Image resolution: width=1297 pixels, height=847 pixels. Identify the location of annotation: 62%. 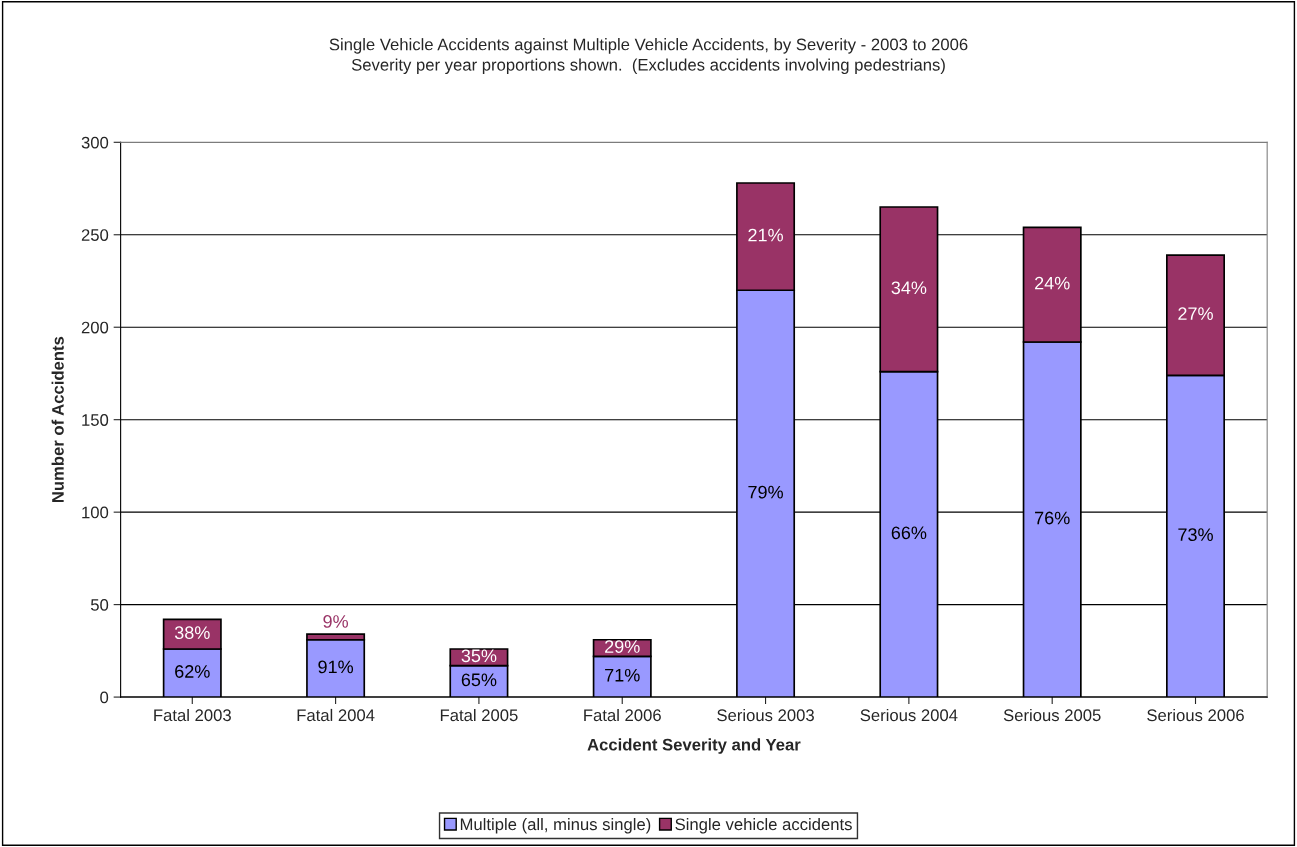
(192, 671).